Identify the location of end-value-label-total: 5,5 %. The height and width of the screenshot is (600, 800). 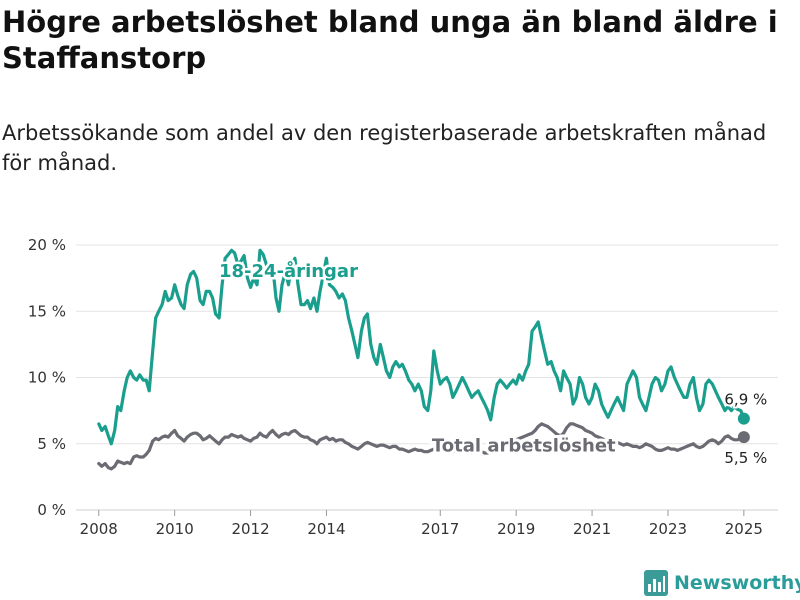
(745, 458).